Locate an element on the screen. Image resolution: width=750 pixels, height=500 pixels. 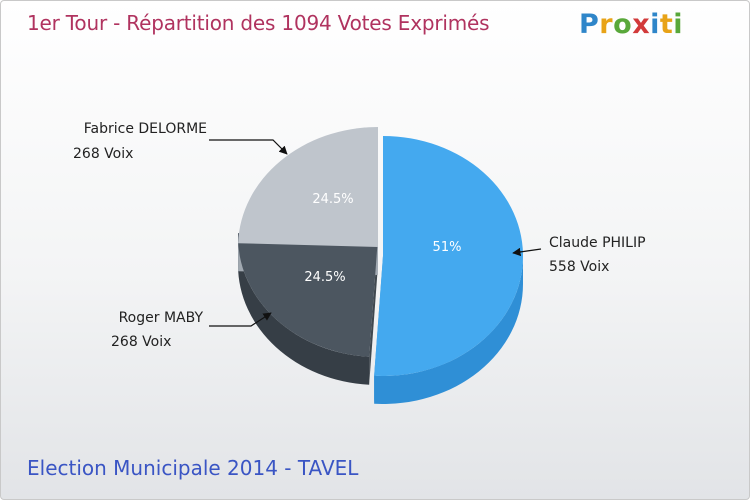
logo-letter: r is located at coordinates (606, 24).